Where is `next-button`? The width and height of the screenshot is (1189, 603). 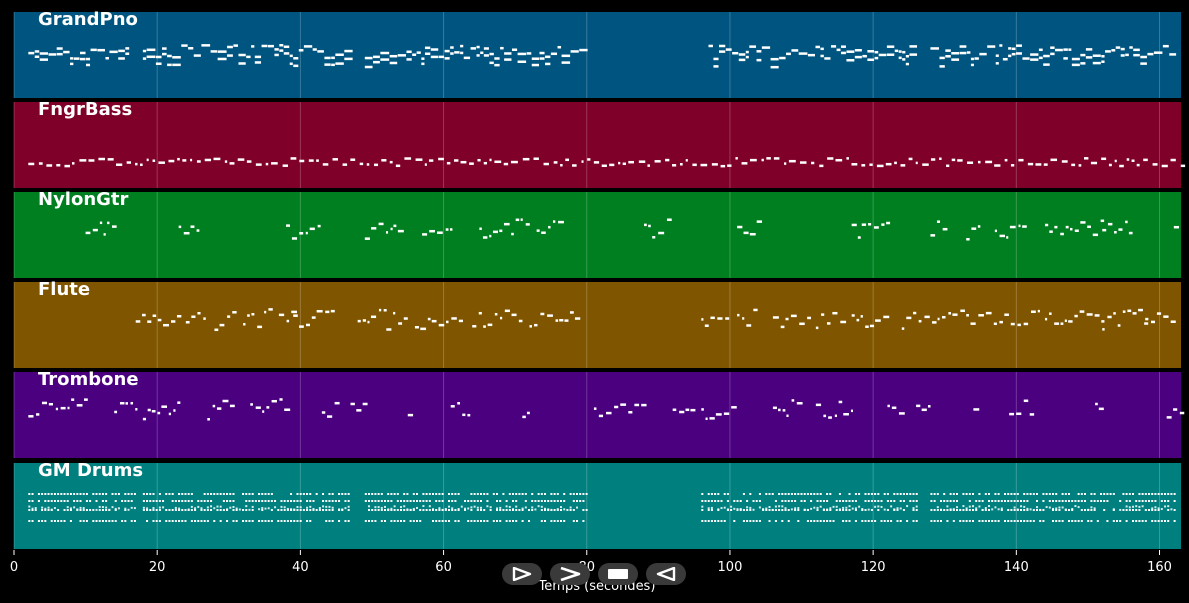
next-button is located at coordinates (570, 574).